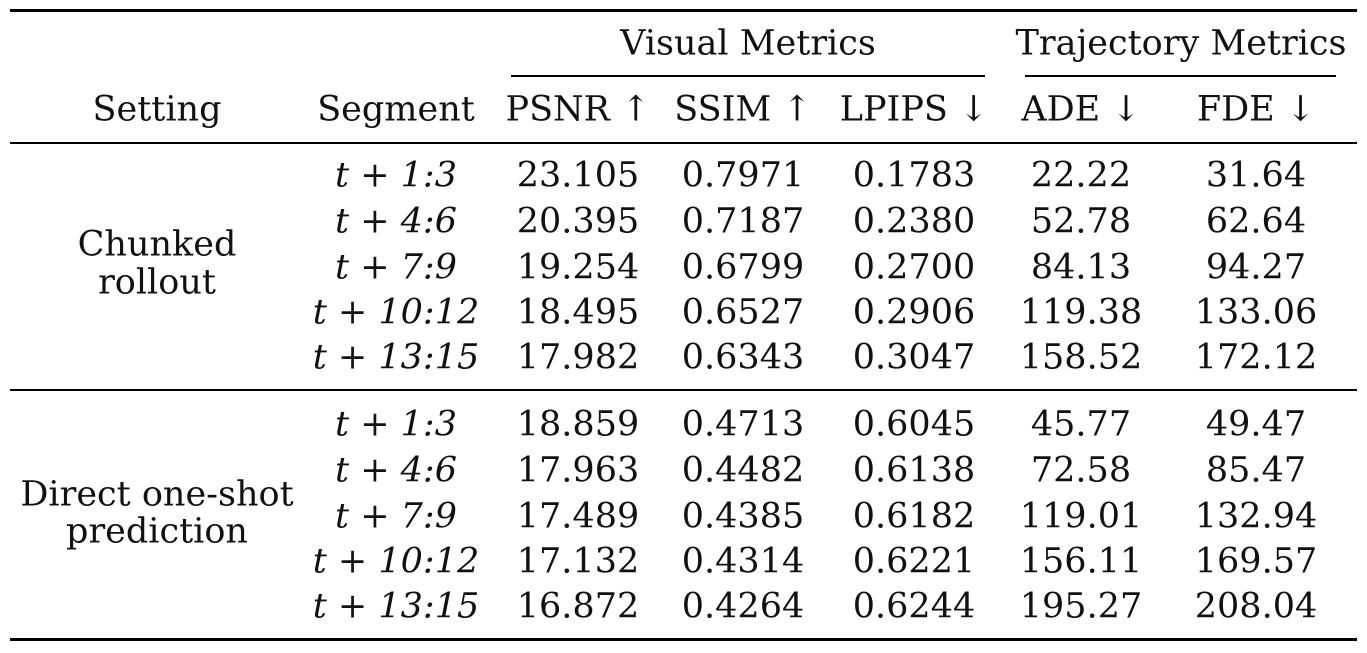 This screenshot has width=1367, height=653. I want to click on ade-cell: 45.77, so click(1081, 424).